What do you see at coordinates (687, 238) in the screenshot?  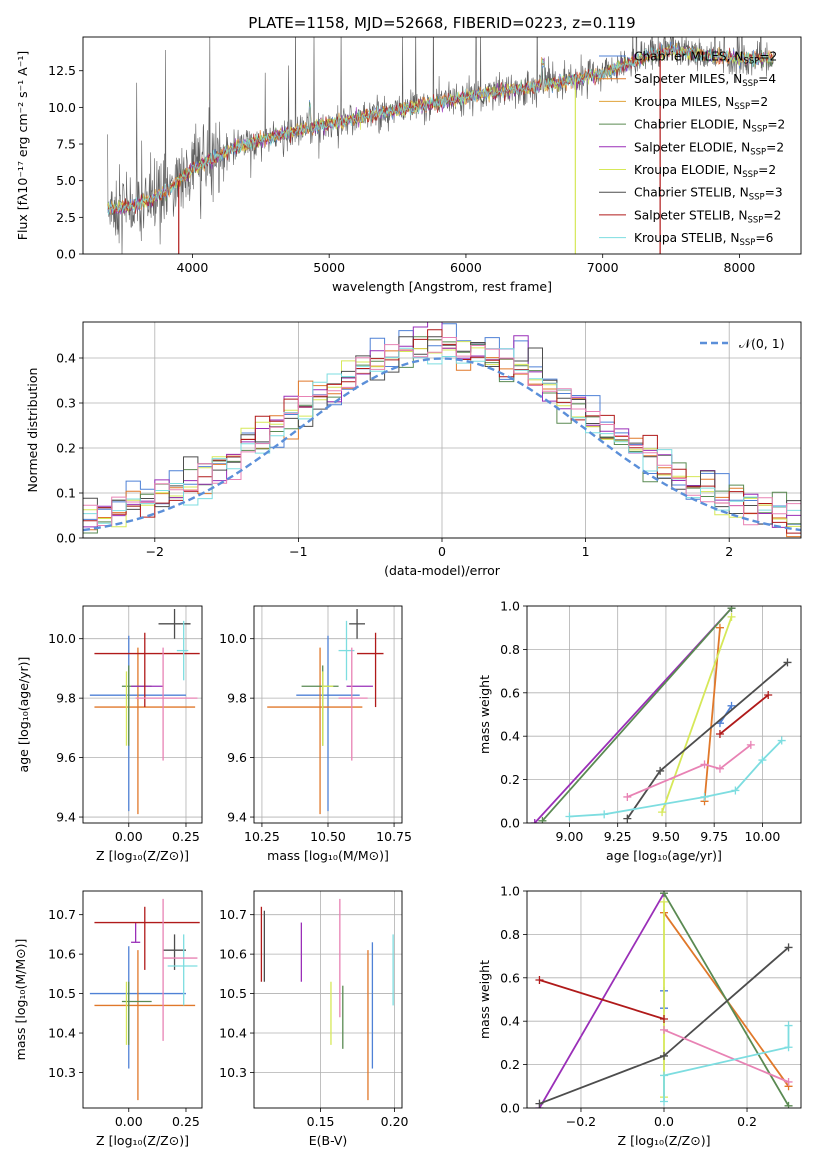 I see `legend-label-text: Kroupa STELIB, N` at bounding box center [687, 238].